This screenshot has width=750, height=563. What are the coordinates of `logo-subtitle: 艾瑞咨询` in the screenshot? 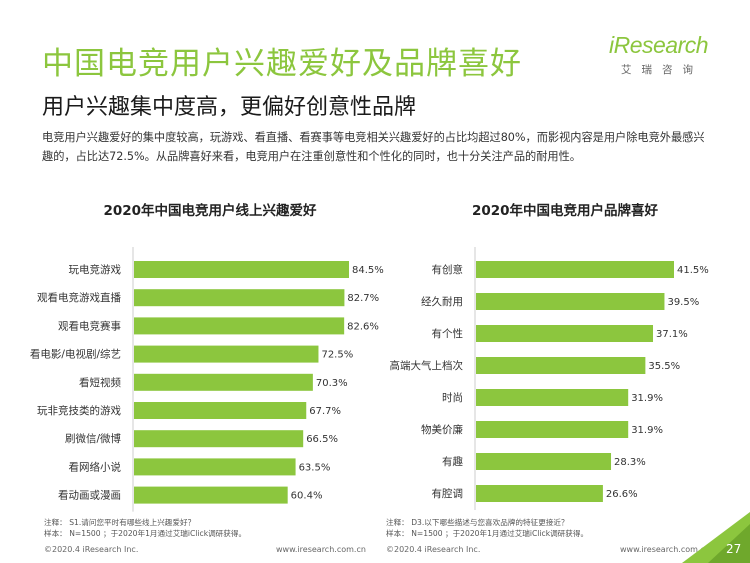 It's located at (662, 70).